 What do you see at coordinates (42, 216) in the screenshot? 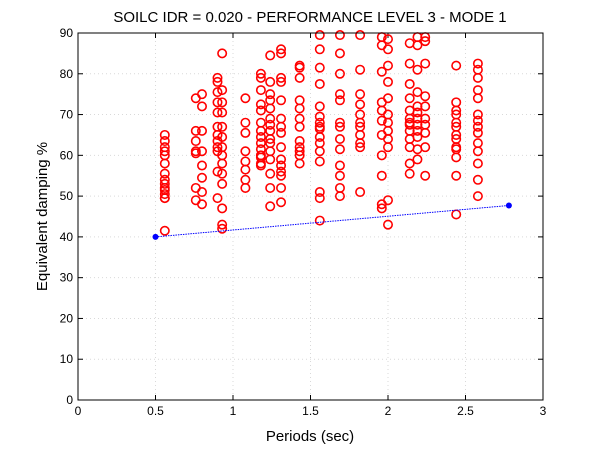
I see `y-axis-label: Equivalent damping %` at bounding box center [42, 216].